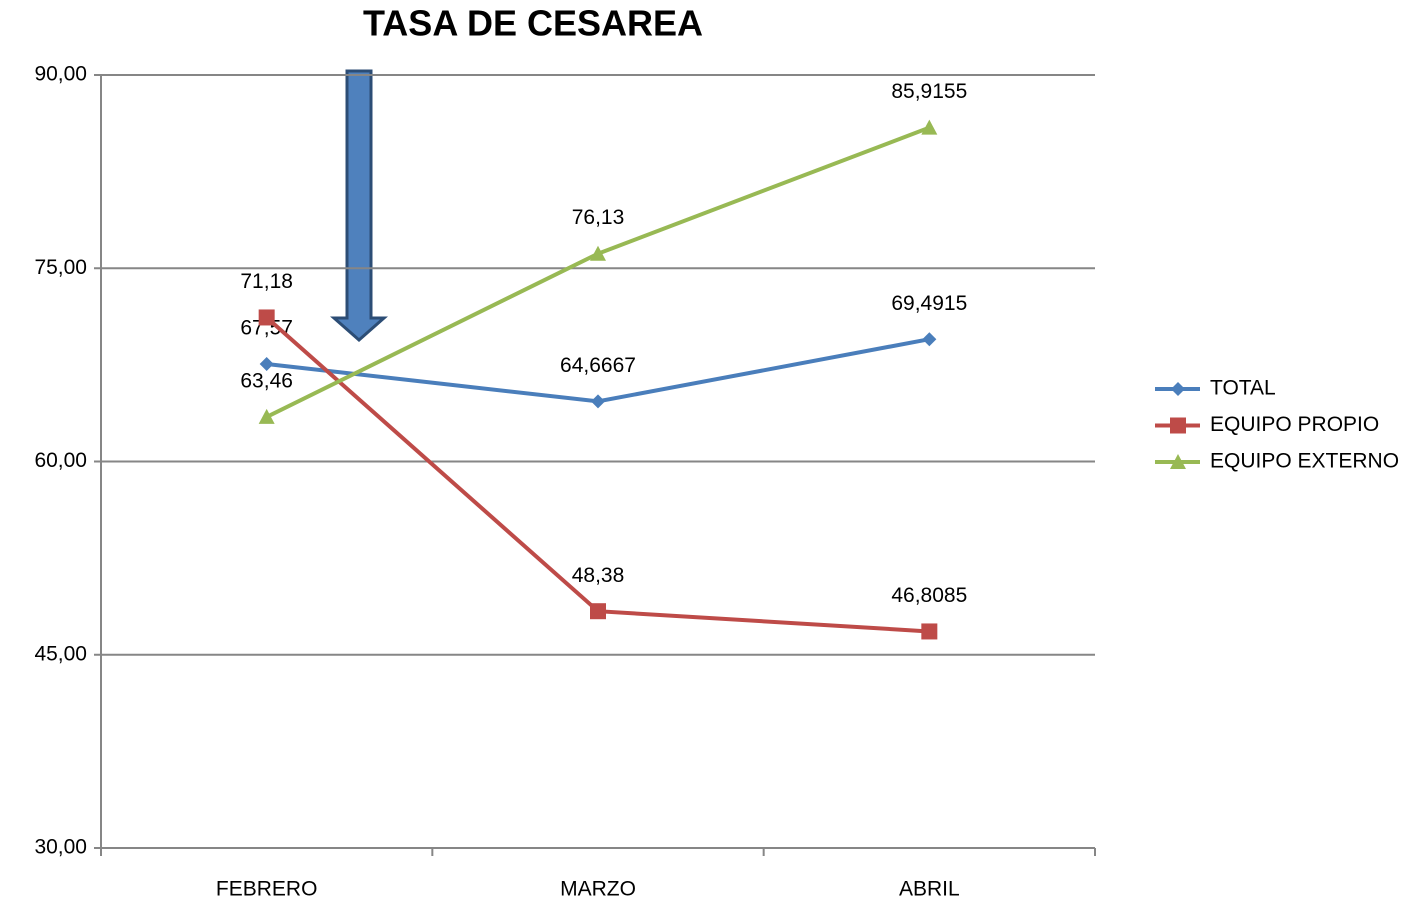 Image resolution: width=1410 pixels, height=903 pixels. I want to click on arrow, so click(359, 205).